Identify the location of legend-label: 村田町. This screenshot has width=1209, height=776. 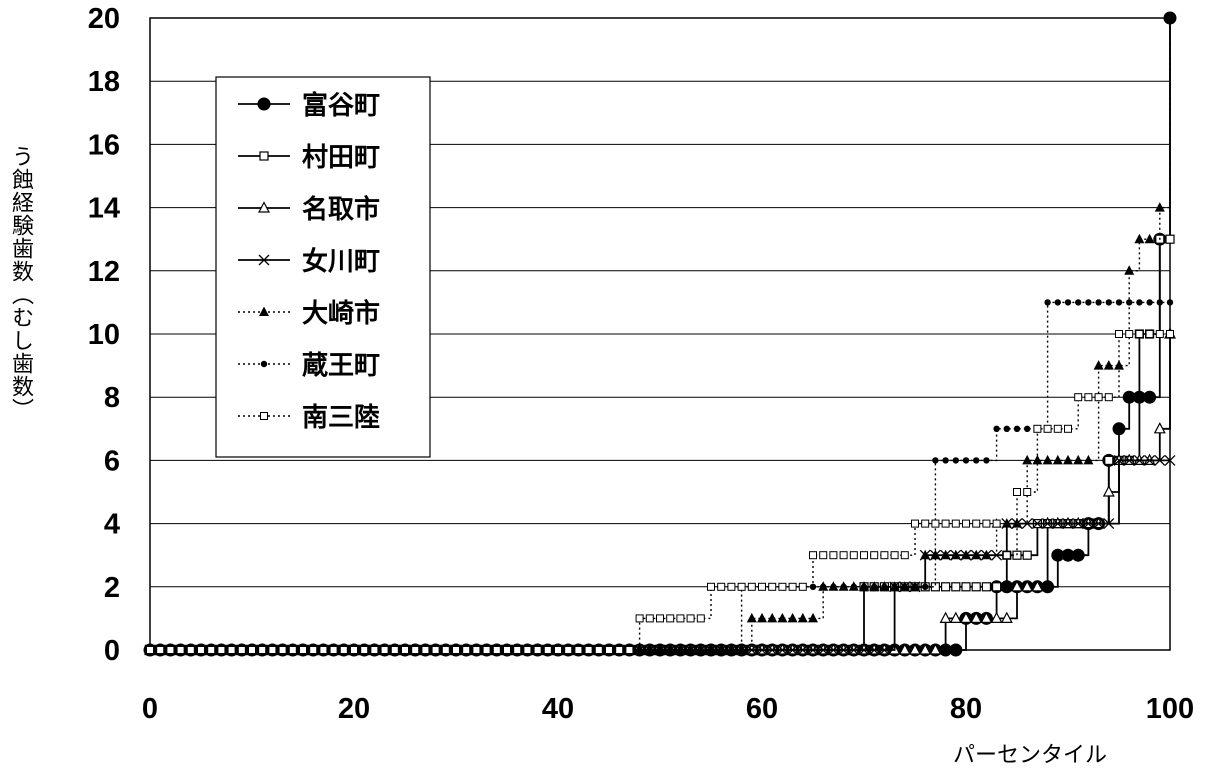
(341, 158).